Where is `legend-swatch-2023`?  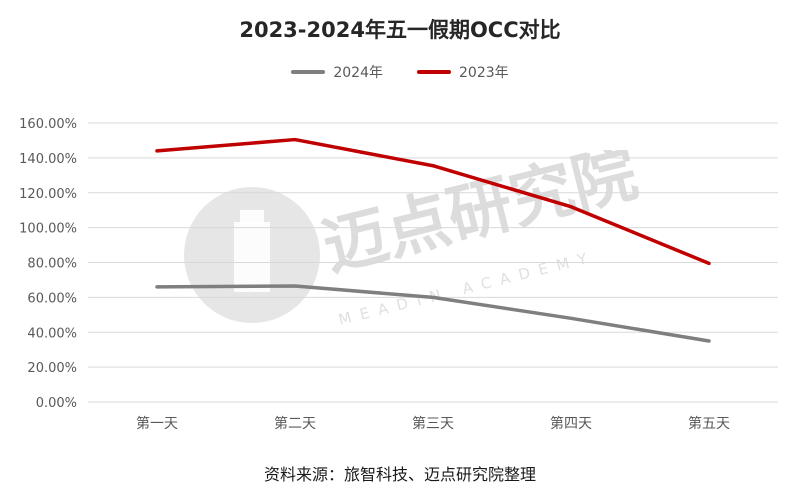
legend-swatch-2023 is located at coordinates (434, 72).